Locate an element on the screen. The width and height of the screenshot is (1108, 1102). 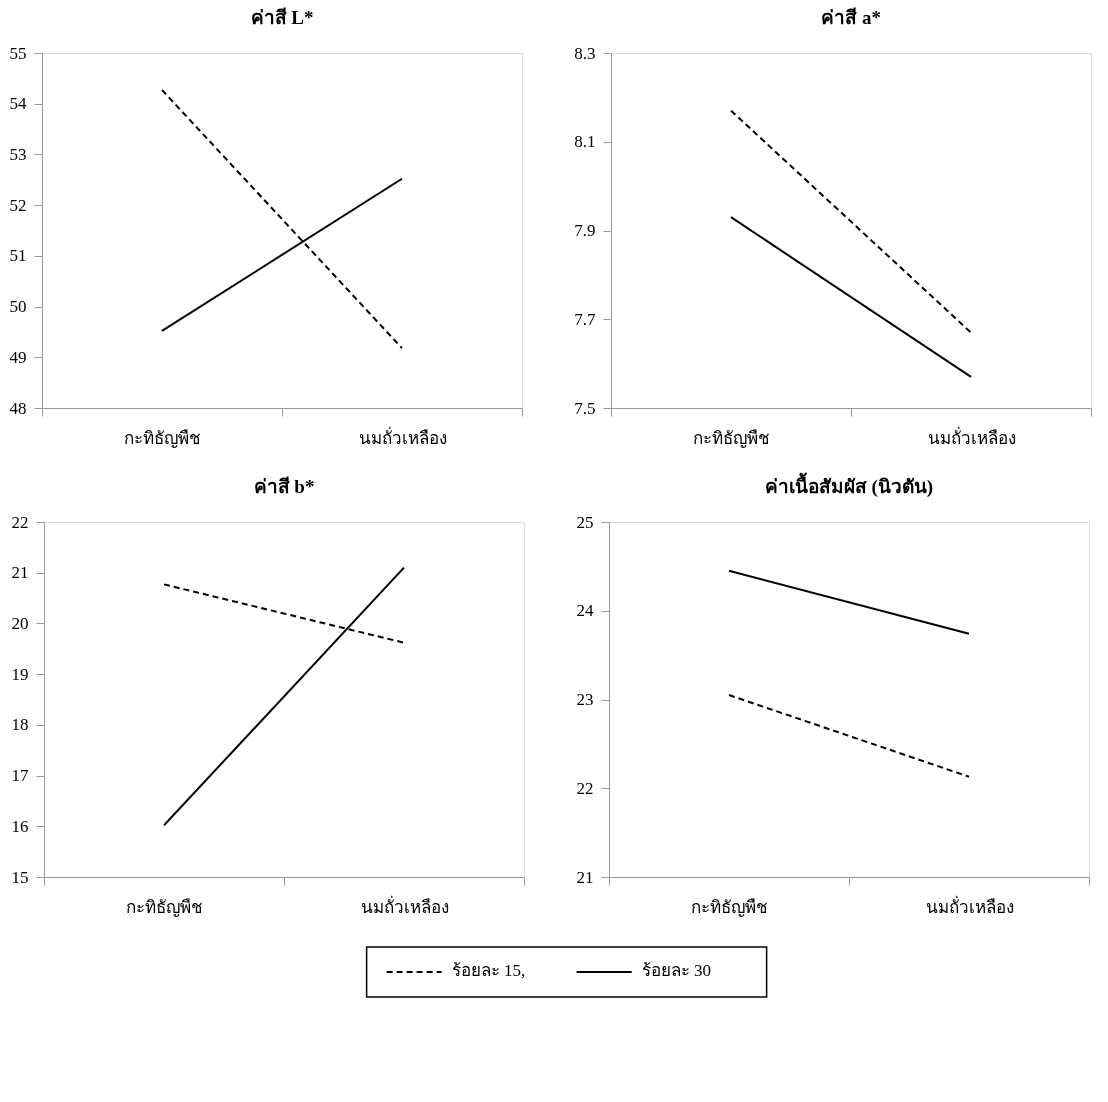
y-tick-label: 54 is located at coordinates (18, 104).